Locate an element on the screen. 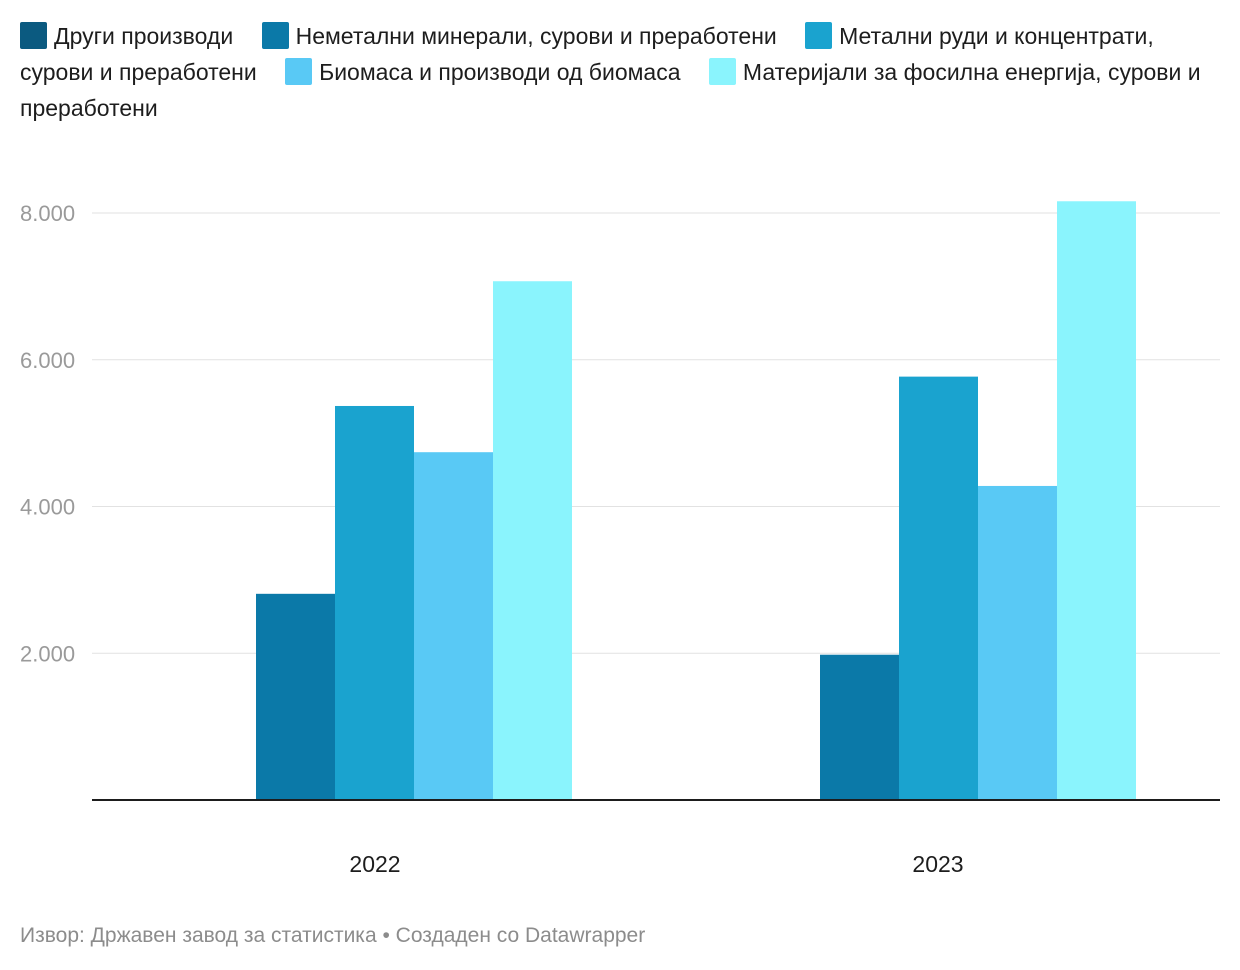 The height and width of the screenshot is (970, 1240). legend-label: Неметални минерали, сурови и преработени is located at coordinates (536, 36).